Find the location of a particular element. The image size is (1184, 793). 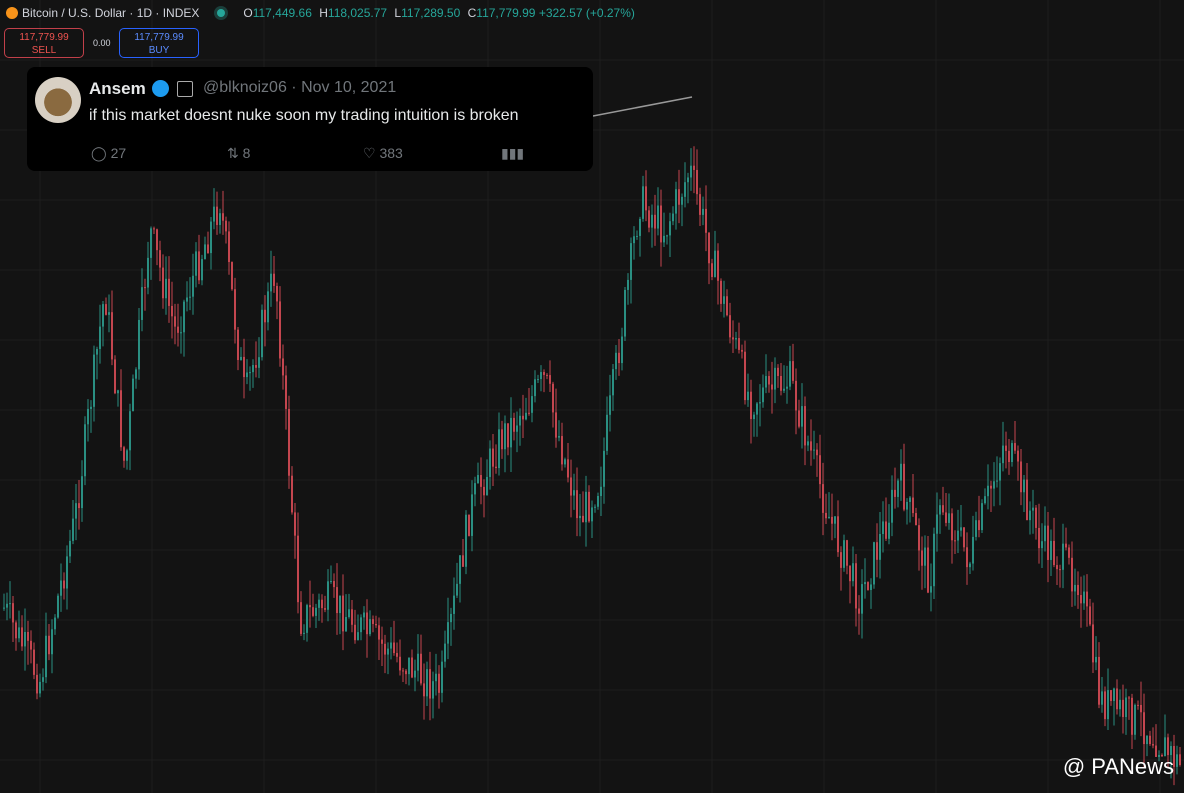

views-action: ▮▮▮ is located at coordinates (513, 153).